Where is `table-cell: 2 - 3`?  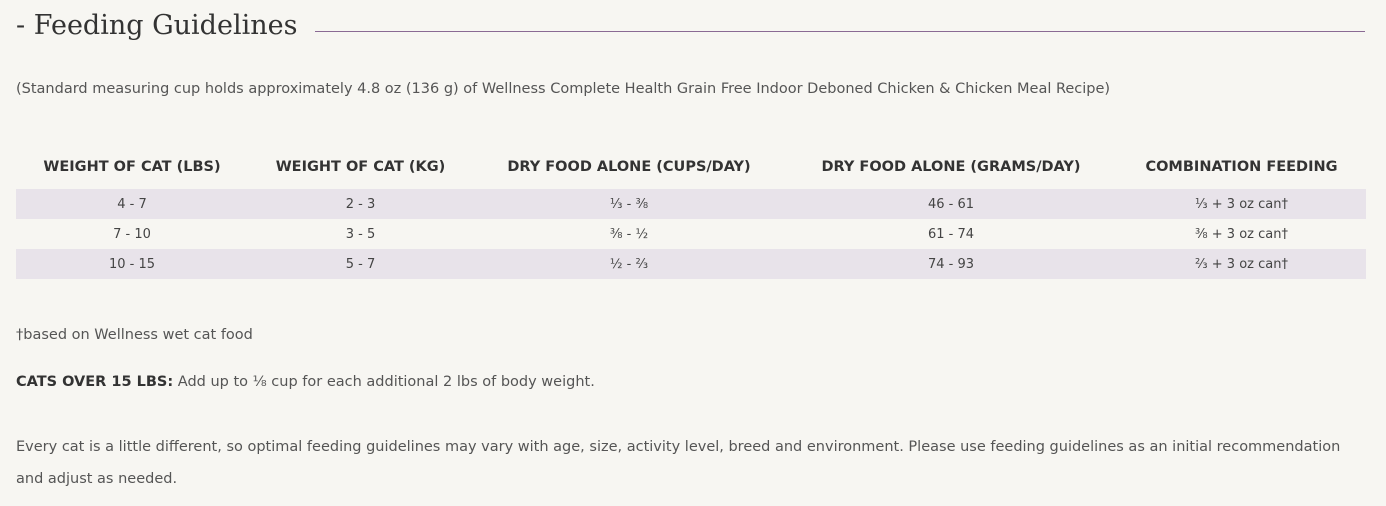 table-cell: 2 - 3 is located at coordinates (360, 204).